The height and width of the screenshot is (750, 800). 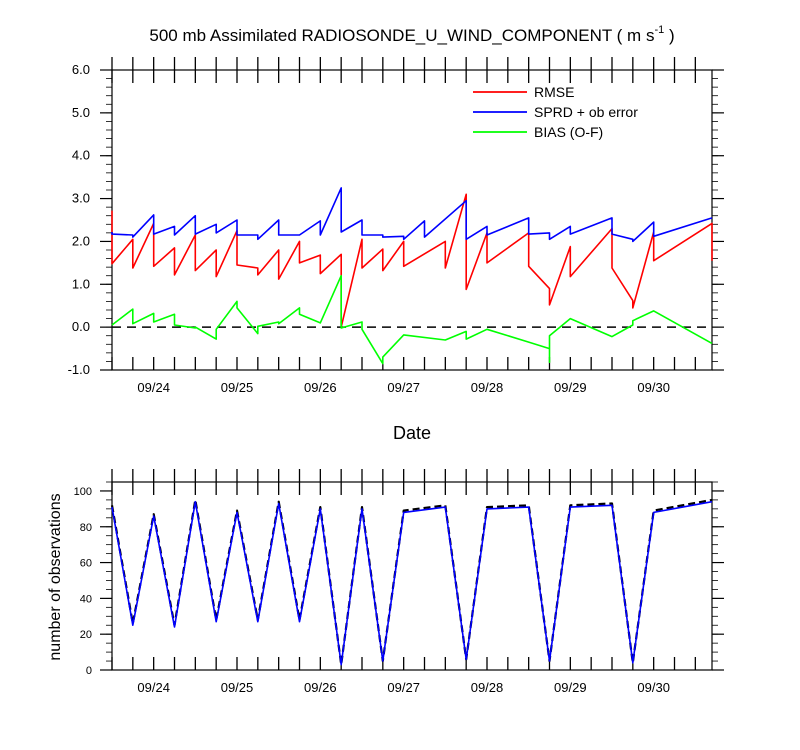 What do you see at coordinates (81, 326) in the screenshot?
I see `y-tick-label: 0.0` at bounding box center [81, 326].